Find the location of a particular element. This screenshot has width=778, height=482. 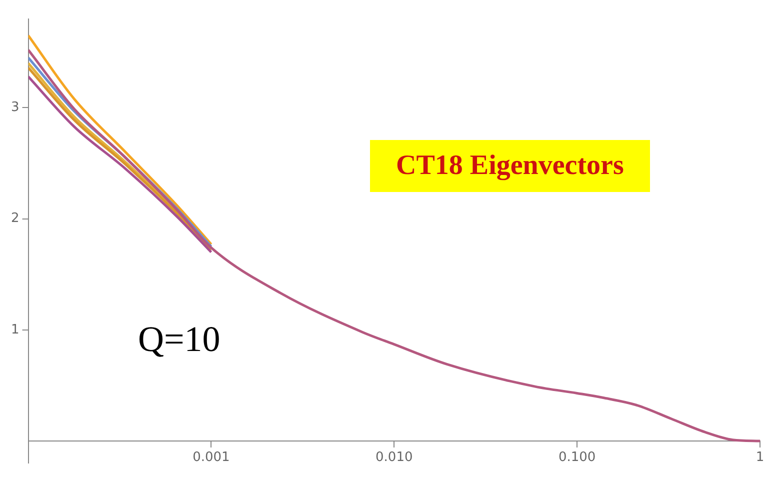

y-tick-label: 3 is located at coordinates (15, 108).